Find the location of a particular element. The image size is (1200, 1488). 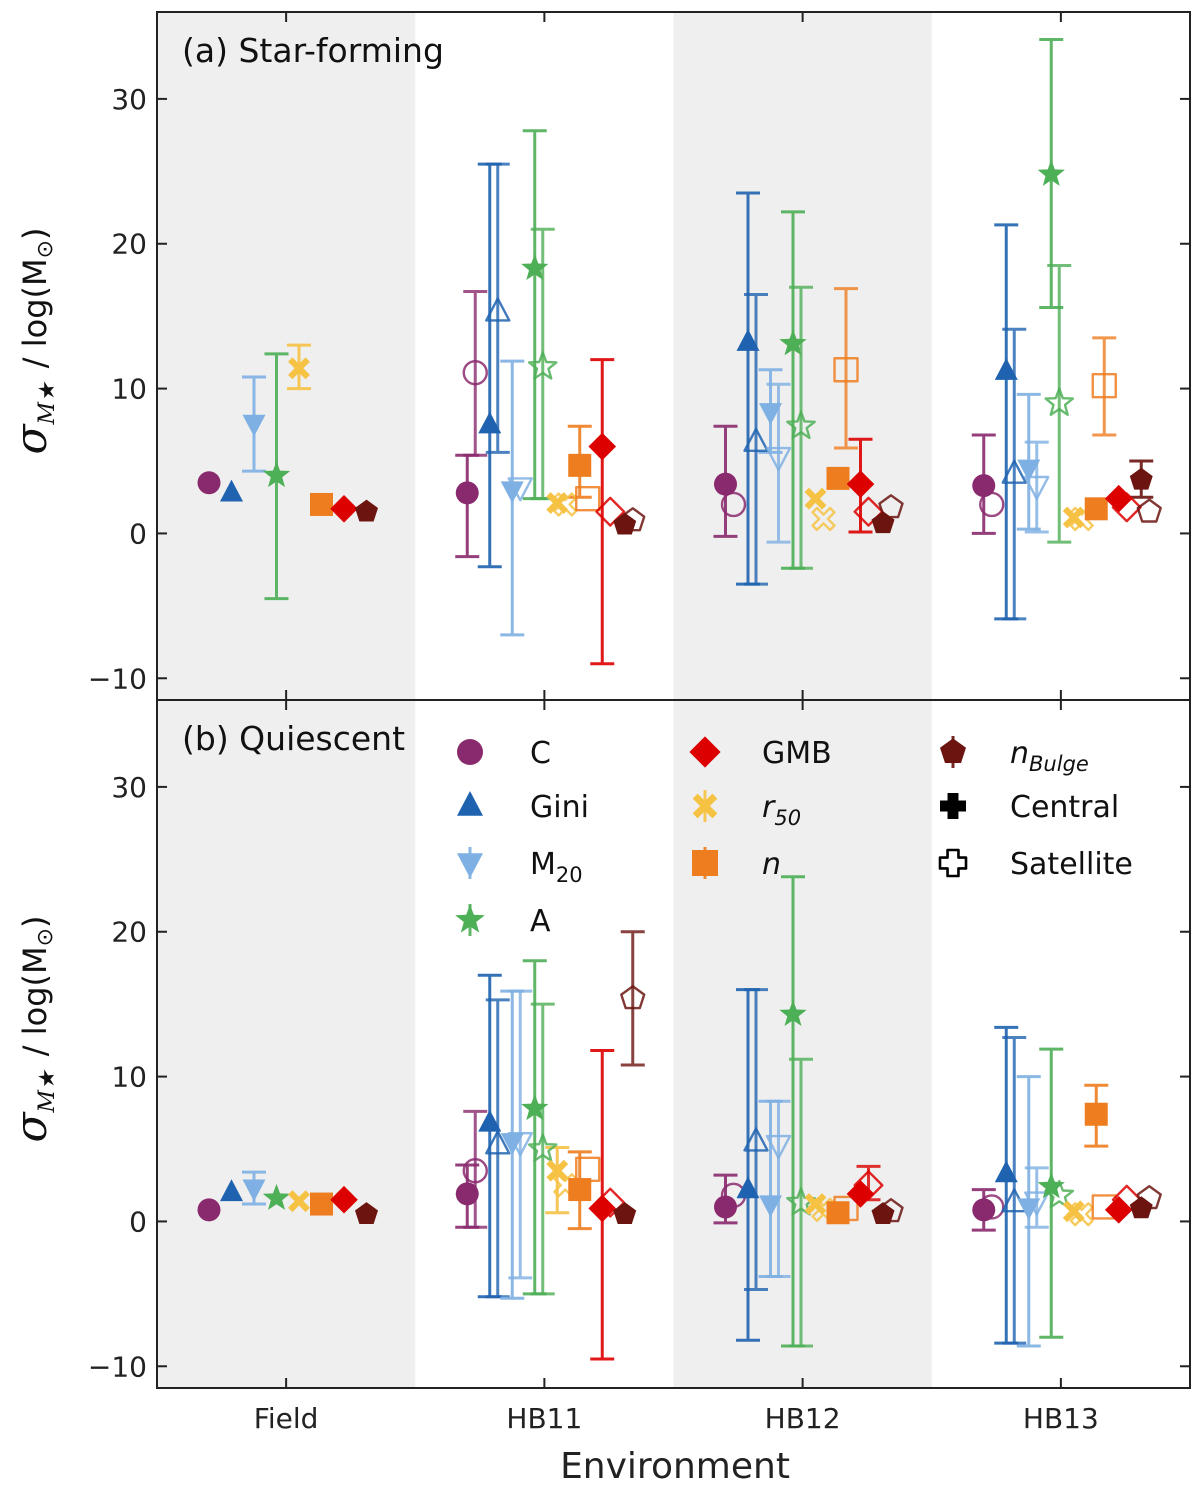

point-gini-hb11-central is located at coordinates (490, 1120).